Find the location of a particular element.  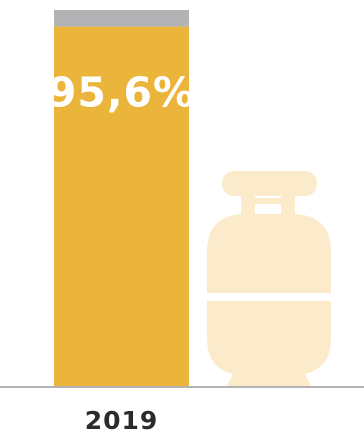

cylinder-handle-left-post is located at coordinates (248, 207).